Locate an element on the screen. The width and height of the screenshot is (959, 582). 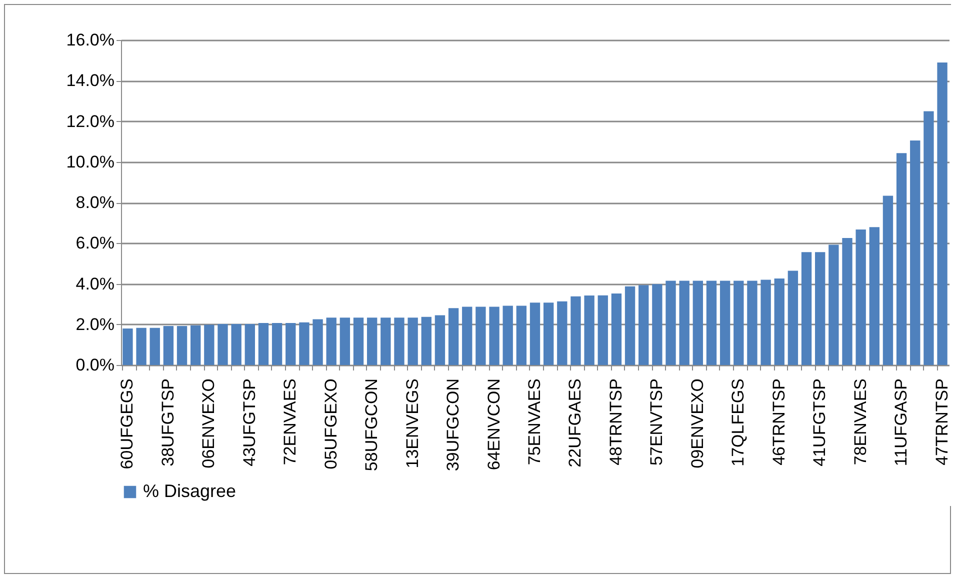
x-tick-label: 47TRNTSP is located at coordinates (942, 422).